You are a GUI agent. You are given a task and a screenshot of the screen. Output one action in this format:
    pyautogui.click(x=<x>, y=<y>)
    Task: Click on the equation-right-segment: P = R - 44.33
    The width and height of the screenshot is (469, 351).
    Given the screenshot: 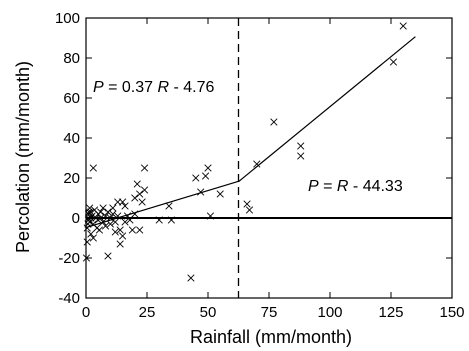 What is the action you would take?
    pyautogui.click(x=355, y=186)
    